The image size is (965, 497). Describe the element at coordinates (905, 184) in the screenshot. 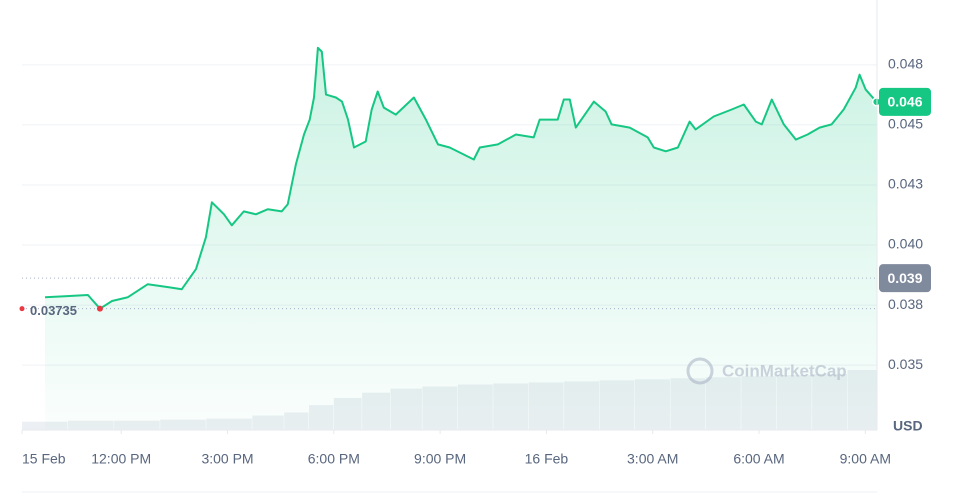

I see `y-tick-label: 0.043` at that location.